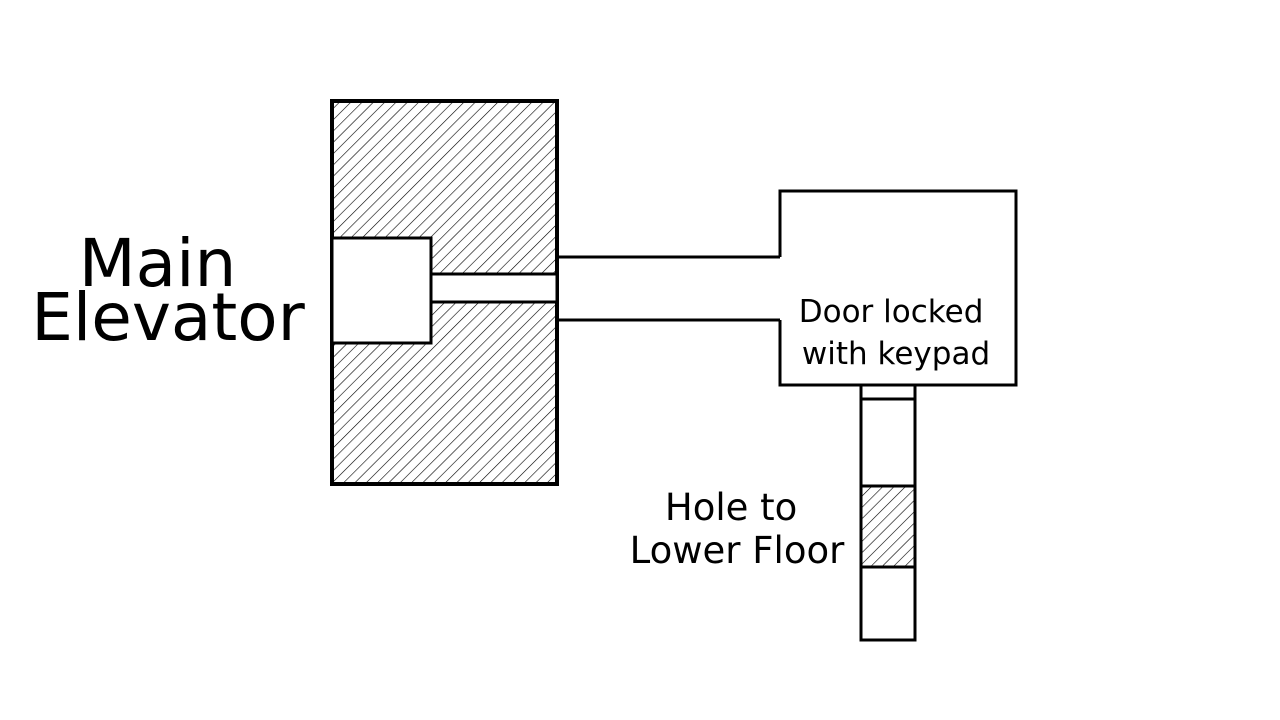 The height and width of the screenshot is (720, 1280). Describe the element at coordinates (896, 354) in the screenshot. I see `keypad-door-label-line-2: with keypad` at that location.